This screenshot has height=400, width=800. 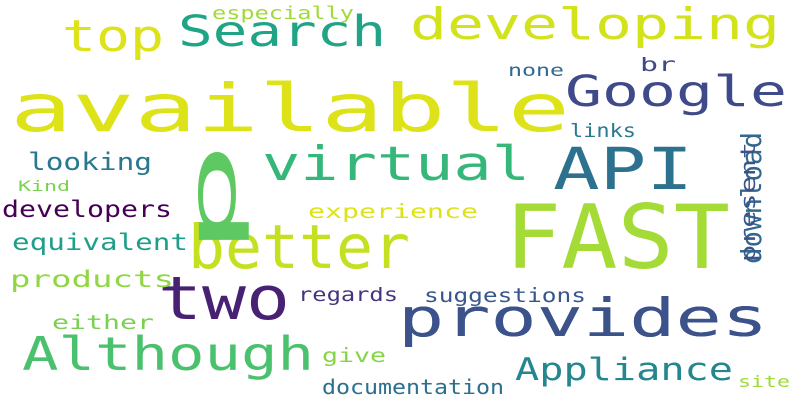 I want to click on word-although: Although, so click(x=168, y=353).